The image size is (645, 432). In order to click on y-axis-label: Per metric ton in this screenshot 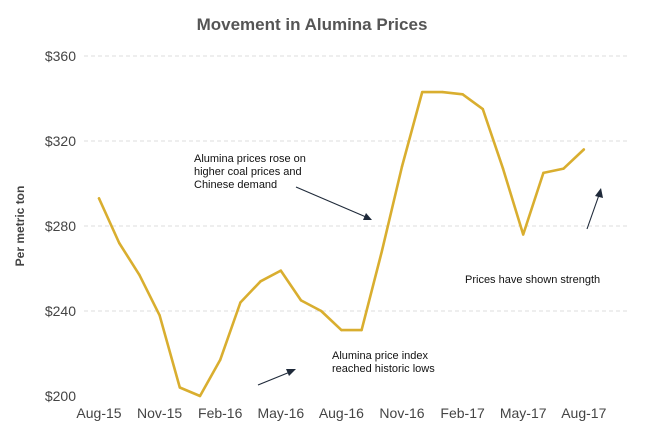, I will do `click(20, 226)`.